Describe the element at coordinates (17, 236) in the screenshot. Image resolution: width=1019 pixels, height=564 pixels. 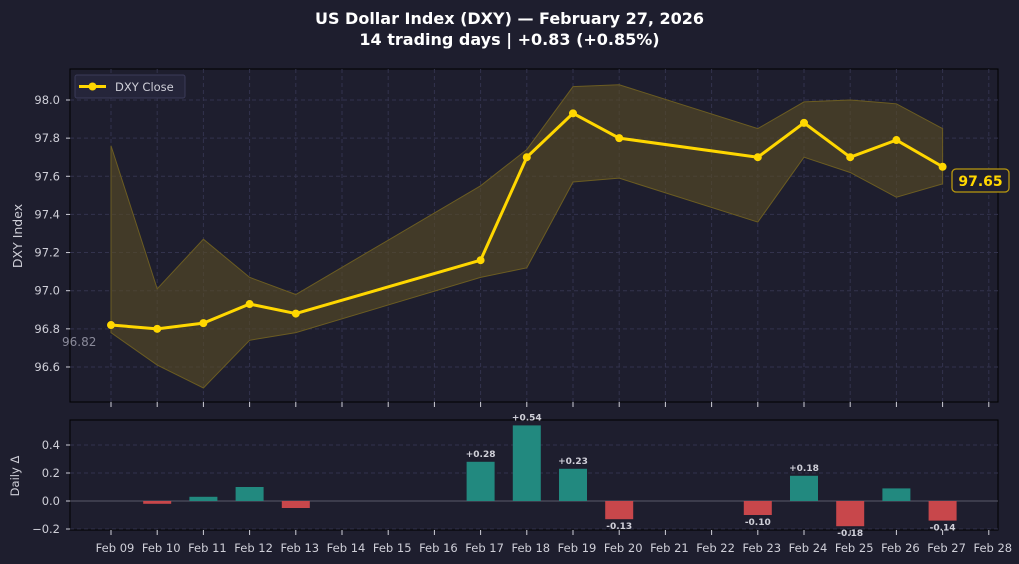
I see `upper-y-axis-label: DXY Index` at that location.